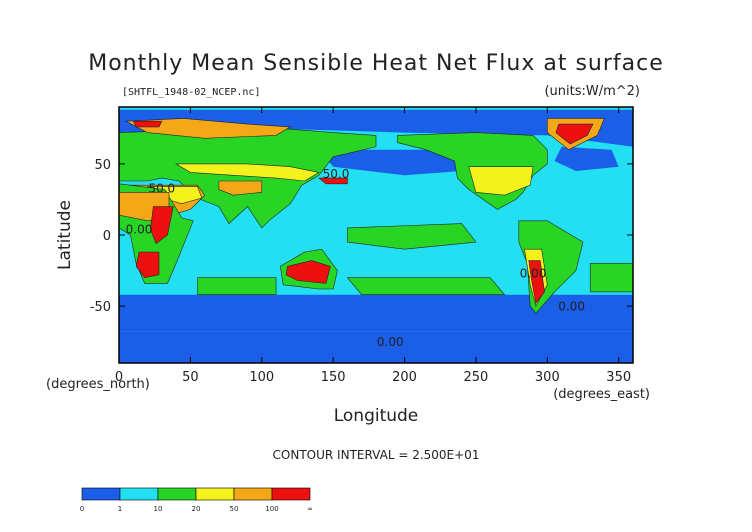  What do you see at coordinates (376, 313) in the screenshot?
I see `region-southern-ocean-blue` at bounding box center [376, 313].